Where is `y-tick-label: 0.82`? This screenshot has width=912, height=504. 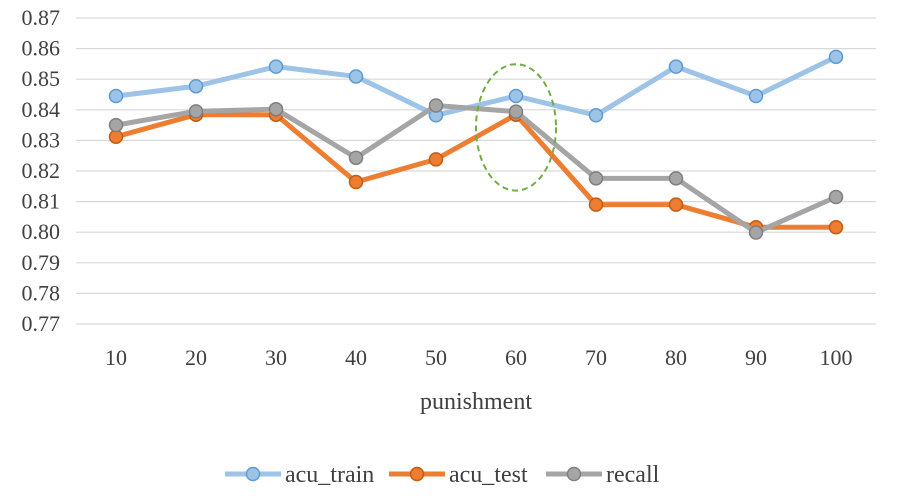
y-tick-label: 0.82 is located at coordinates (41, 170).